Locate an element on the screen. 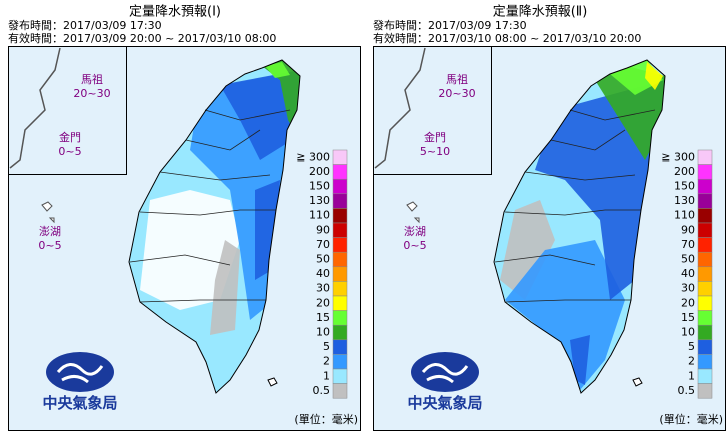 The image size is (728, 436). legend-label: 30 is located at coordinates (323, 288).